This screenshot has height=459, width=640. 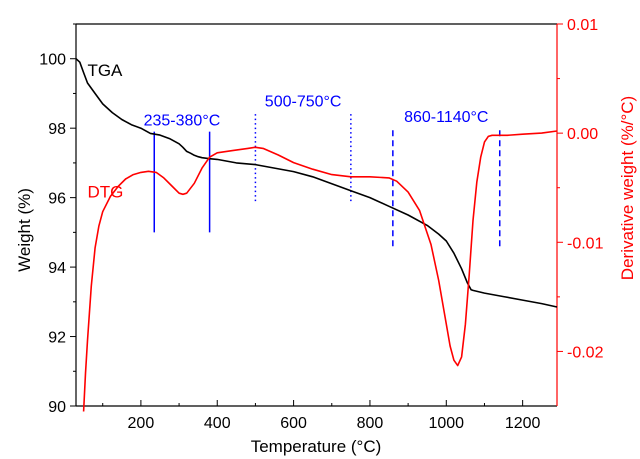 I want to click on x-tick-label: 1000, so click(x=446, y=423).